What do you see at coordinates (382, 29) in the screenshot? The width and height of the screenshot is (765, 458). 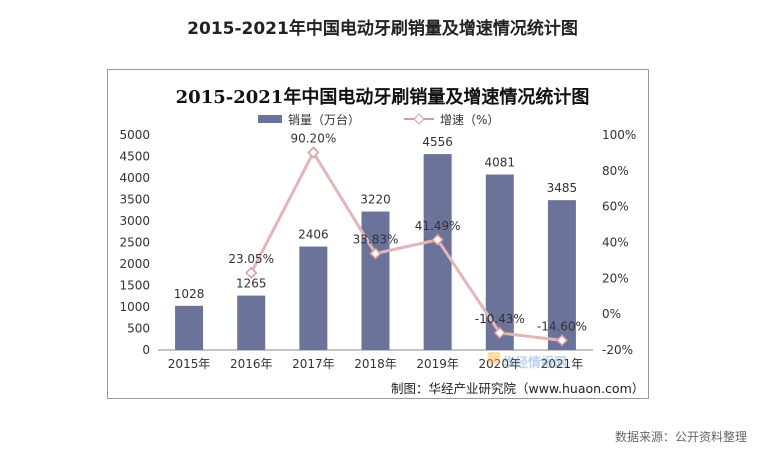 I see `page-title: 2015-2021年中国电动牙刷销量及增速情况统计图` at bounding box center [382, 29].